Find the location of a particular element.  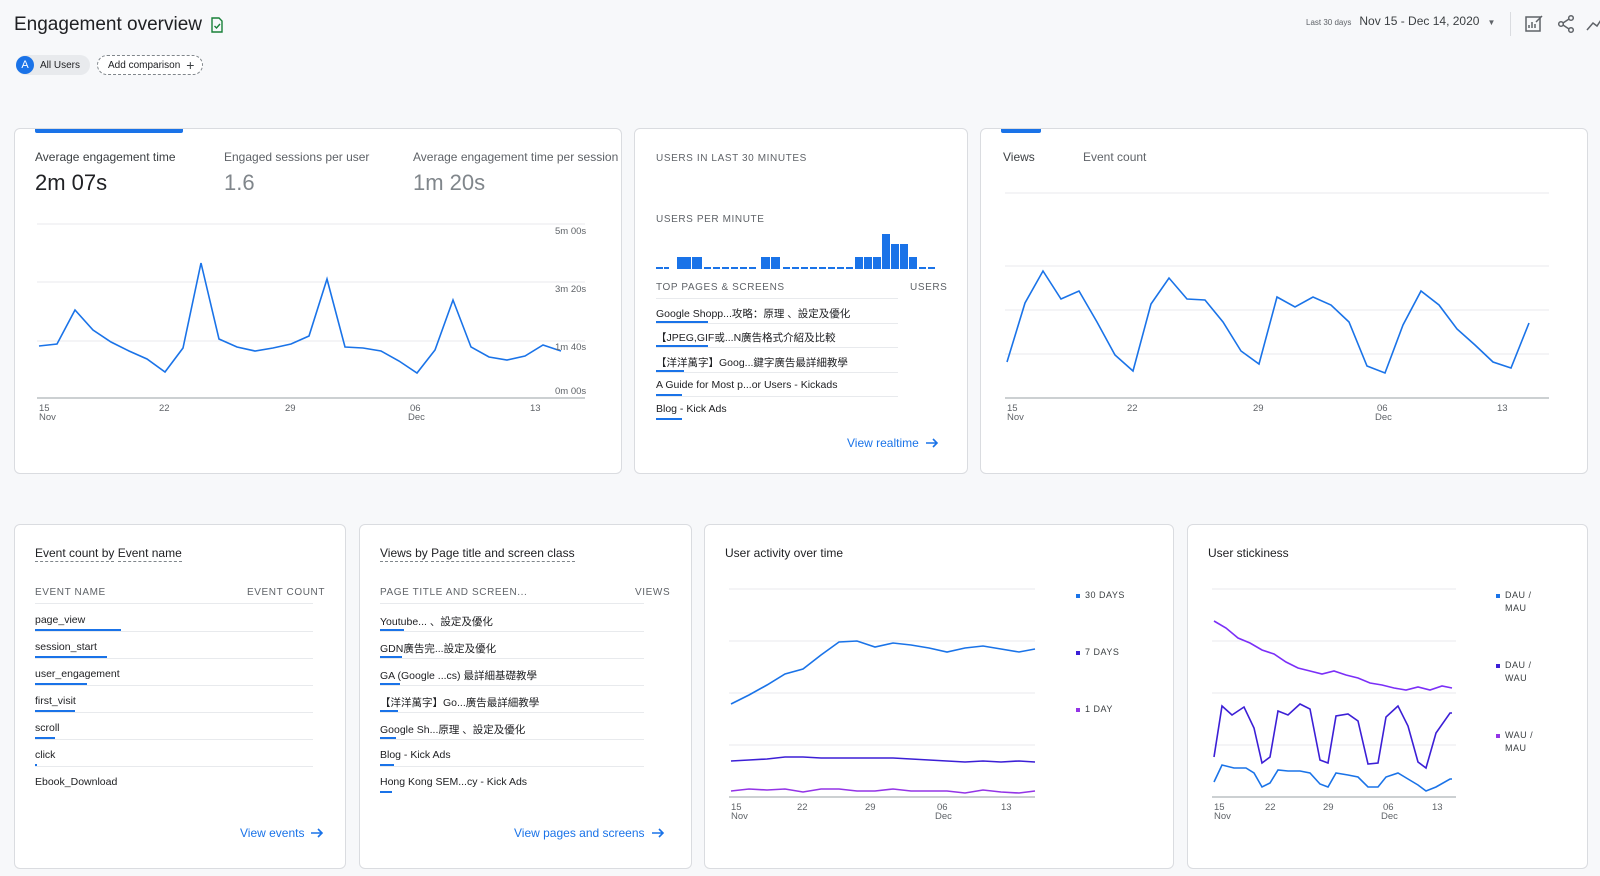

user-activity-chart: 15 Nov 22 29 06 Dec 13 is located at coordinates (882, 705).